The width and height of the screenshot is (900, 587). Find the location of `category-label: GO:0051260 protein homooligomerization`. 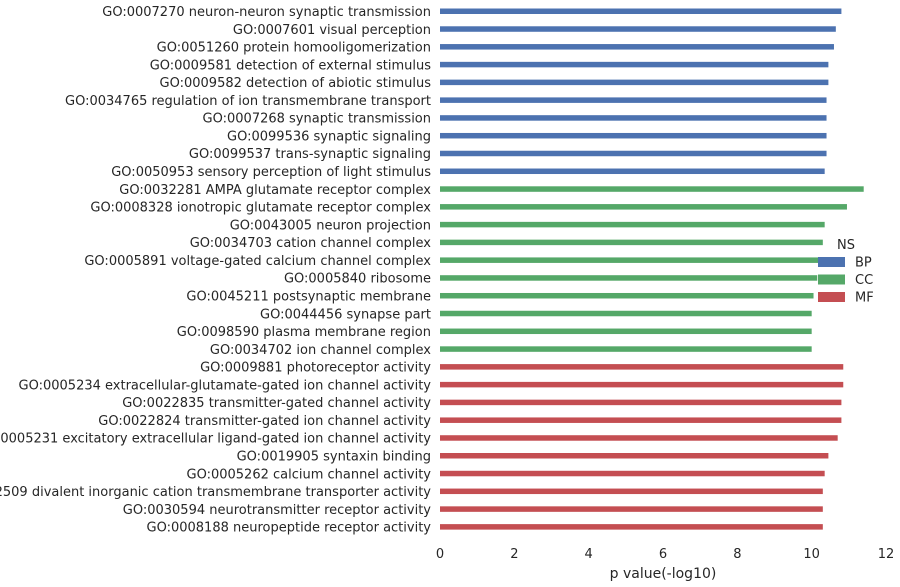

category-label: GO:0051260 protein homooligomerization is located at coordinates (294, 48).